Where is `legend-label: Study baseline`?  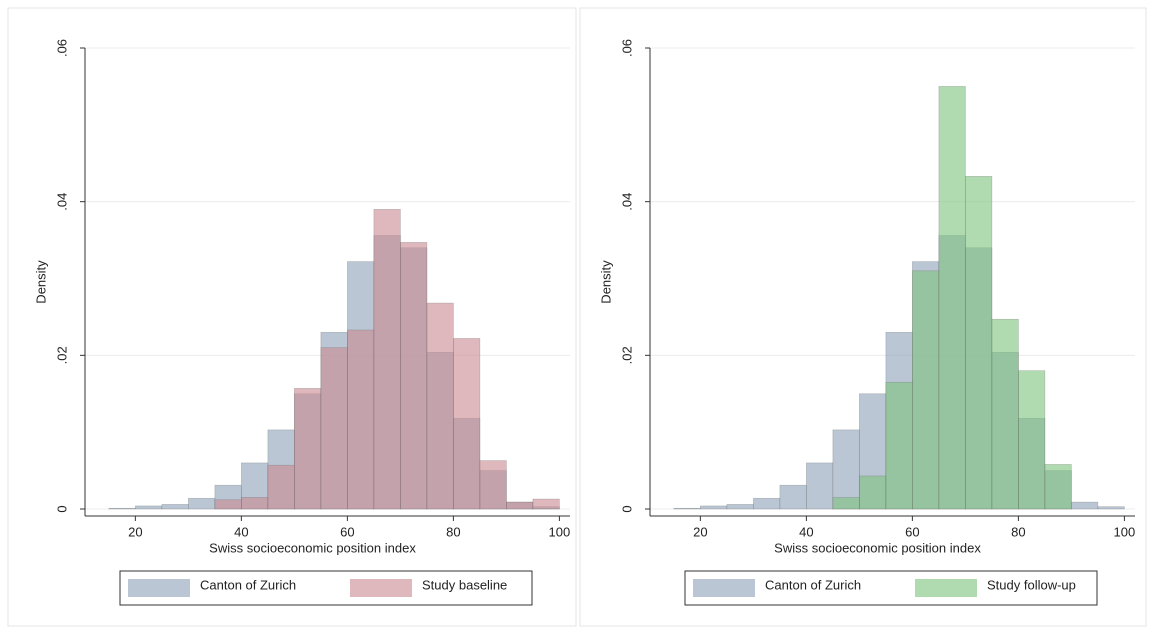
legend-label: Study baseline is located at coordinates (464, 584).